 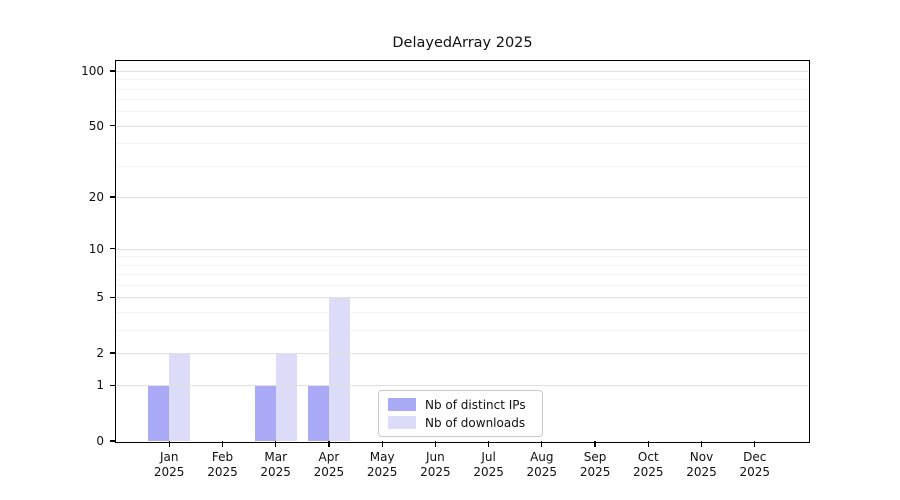 What do you see at coordinates (96, 248) in the screenshot?
I see `y-tick-label: 10` at bounding box center [96, 248].